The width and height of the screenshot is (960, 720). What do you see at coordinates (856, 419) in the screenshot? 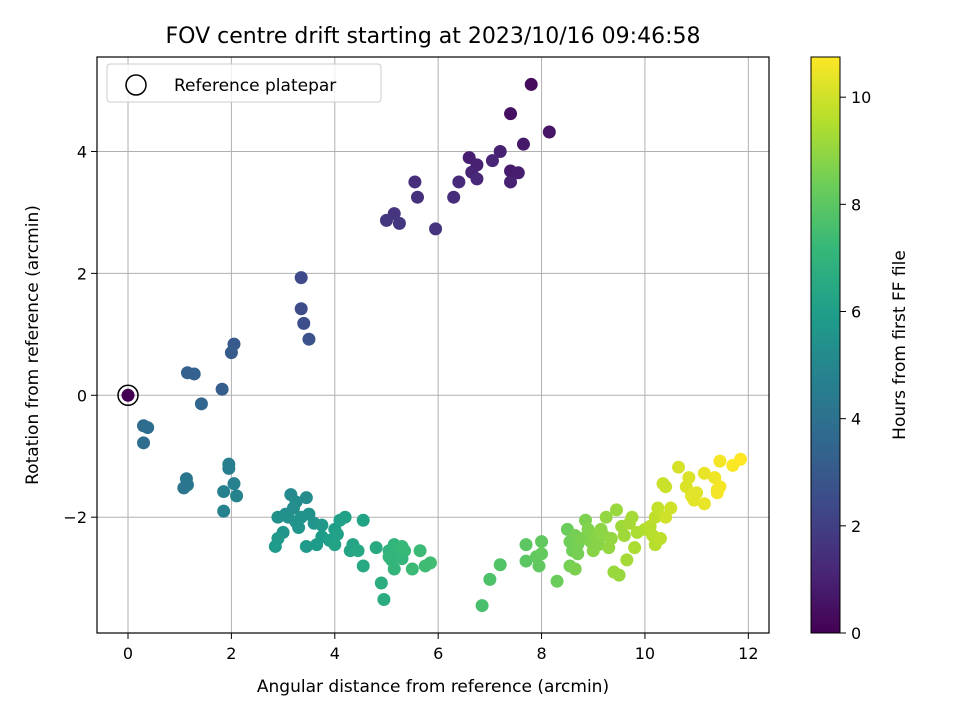
I see `colorbar-tick-label: 4` at bounding box center [856, 419].